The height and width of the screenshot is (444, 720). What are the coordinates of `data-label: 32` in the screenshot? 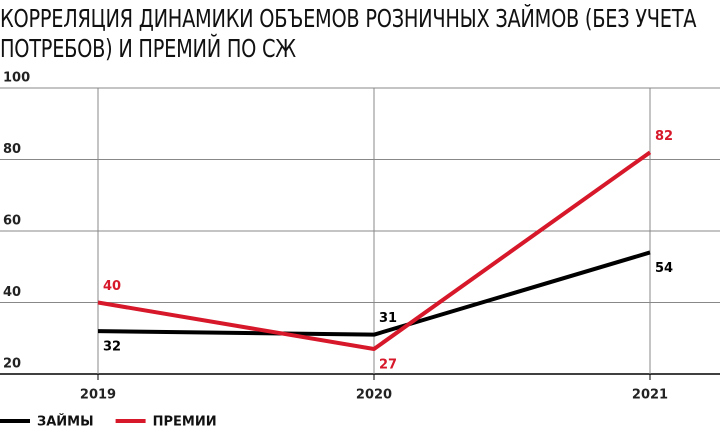 It's located at (112, 347).